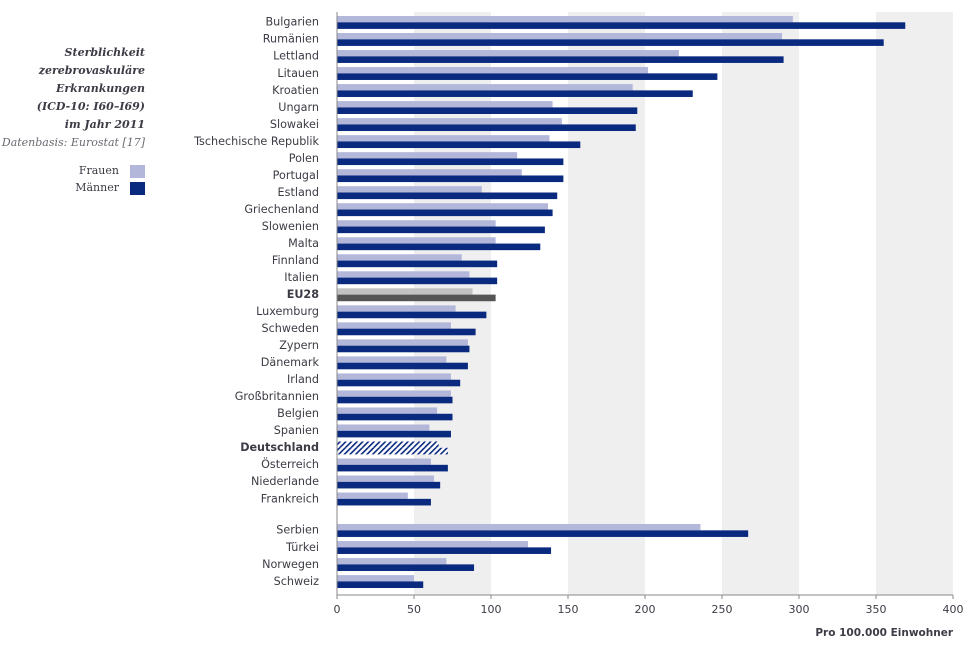  What do you see at coordinates (403, 274) in the screenshot?
I see `bar-women-italien` at bounding box center [403, 274].